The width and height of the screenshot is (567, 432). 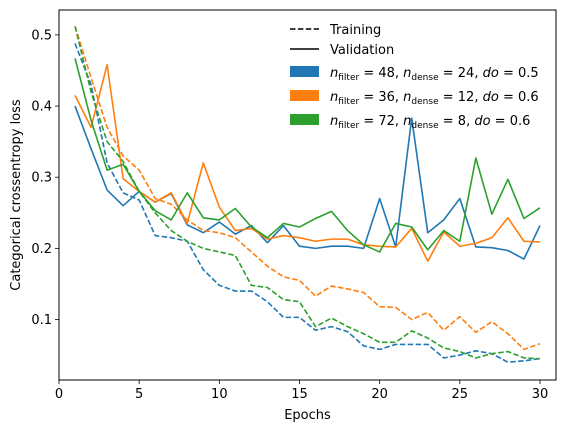 What do you see at coordinates (520, 121) in the screenshot?
I see `legend-config-3-dropout: 0.6` at bounding box center [520, 121].